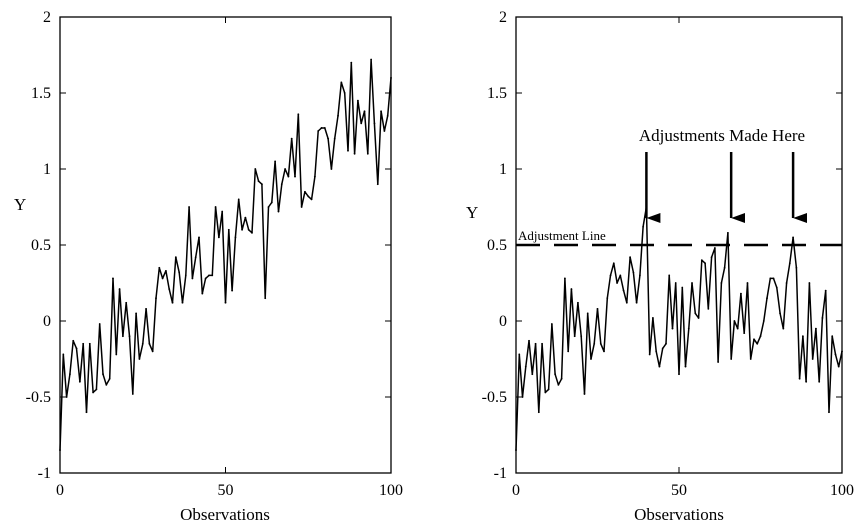  I want to click on left-x-tick-label: 50, so click(226, 490).